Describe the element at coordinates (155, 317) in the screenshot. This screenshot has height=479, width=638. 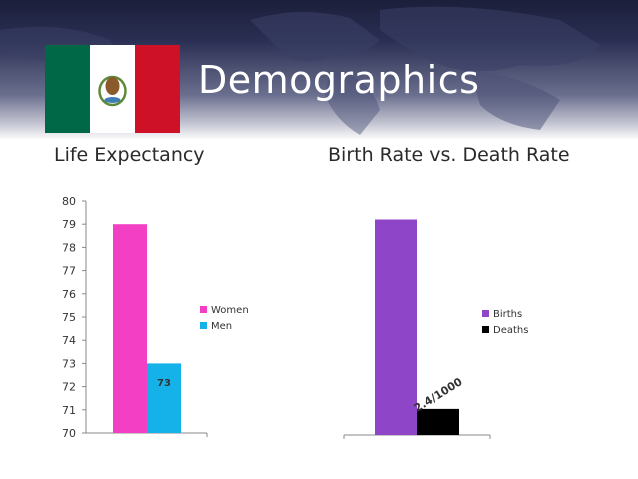
I see `life-expectancy-chart: 70 71 72 73 74 75 76 77 78 79 80 73 Women Men` at that location.